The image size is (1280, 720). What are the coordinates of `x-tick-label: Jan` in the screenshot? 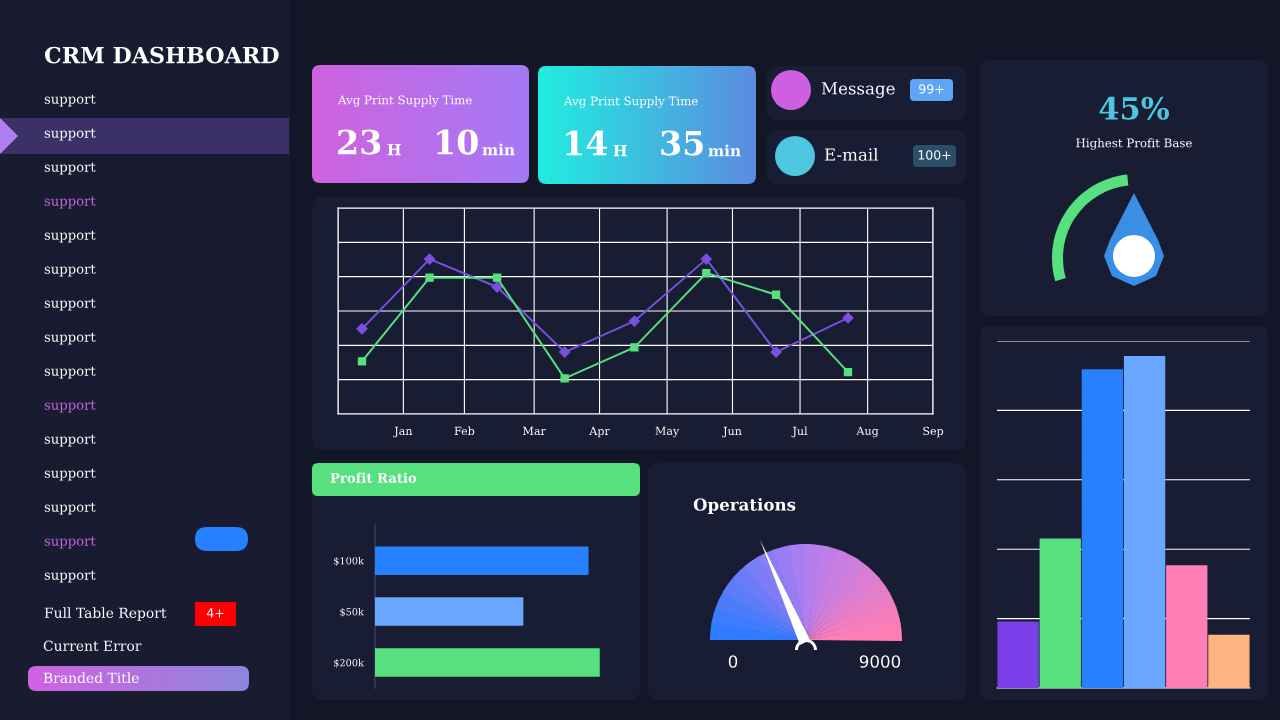 It's located at (403, 432).